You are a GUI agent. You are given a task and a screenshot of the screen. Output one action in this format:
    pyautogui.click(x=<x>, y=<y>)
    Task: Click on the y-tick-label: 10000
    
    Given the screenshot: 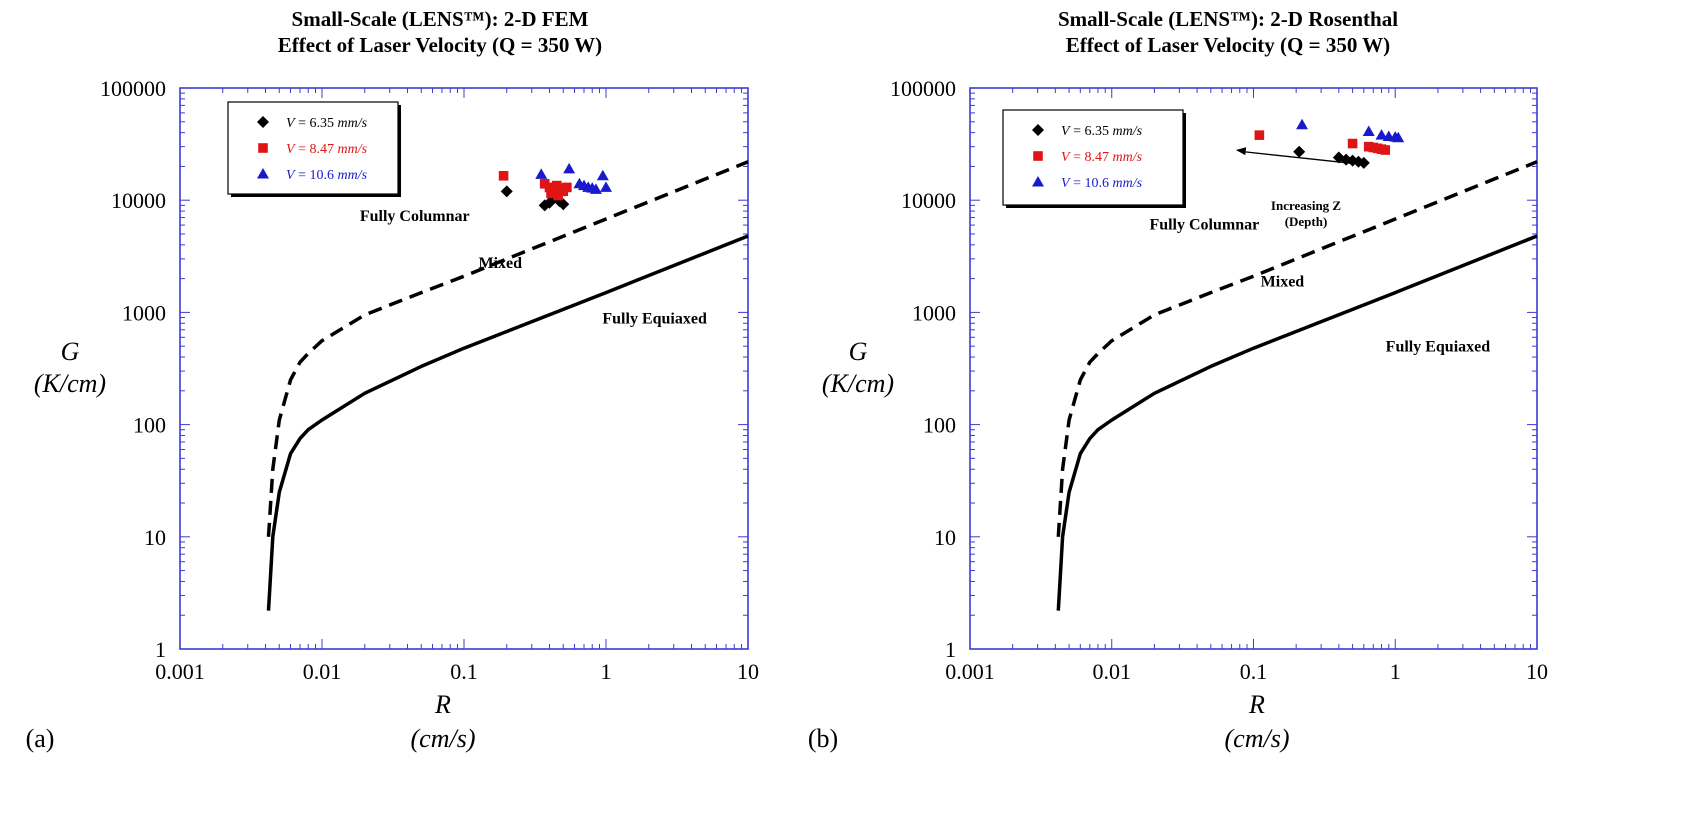 What is the action you would take?
    pyautogui.click(x=928, y=200)
    